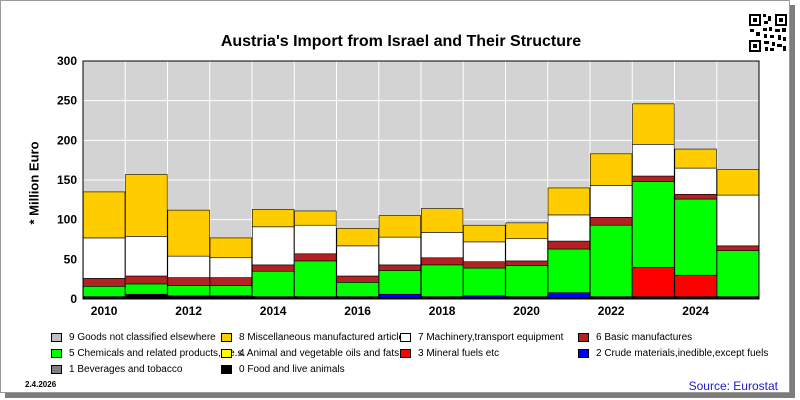 Image resolution: width=800 pixels, height=400 pixels. What do you see at coordinates (41, 384) in the screenshot?
I see `date-stamp: 2.4.2026` at bounding box center [41, 384].